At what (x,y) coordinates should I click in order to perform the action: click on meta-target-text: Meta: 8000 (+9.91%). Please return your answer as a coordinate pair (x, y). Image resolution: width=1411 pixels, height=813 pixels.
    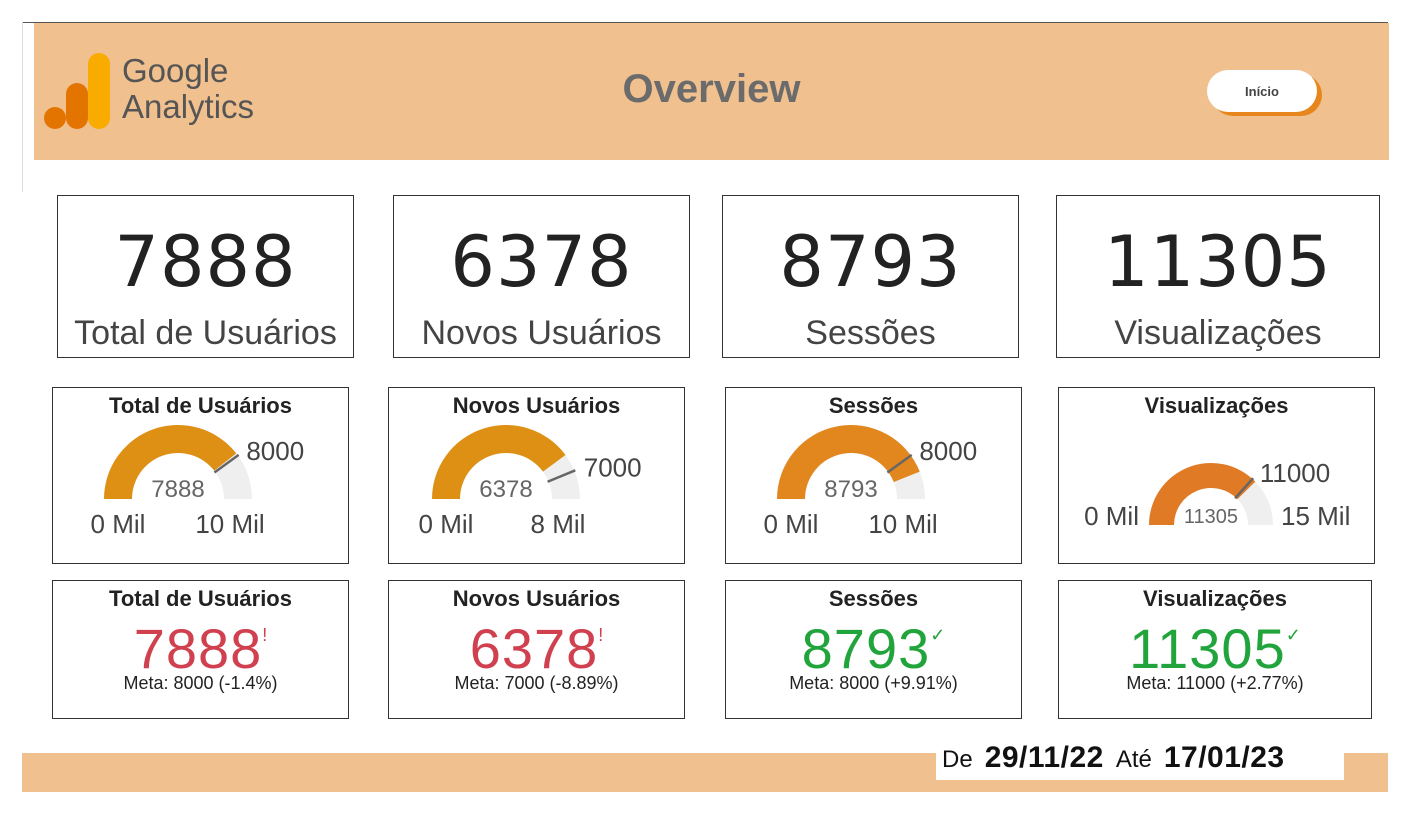
    Looking at the image, I should click on (873, 683).